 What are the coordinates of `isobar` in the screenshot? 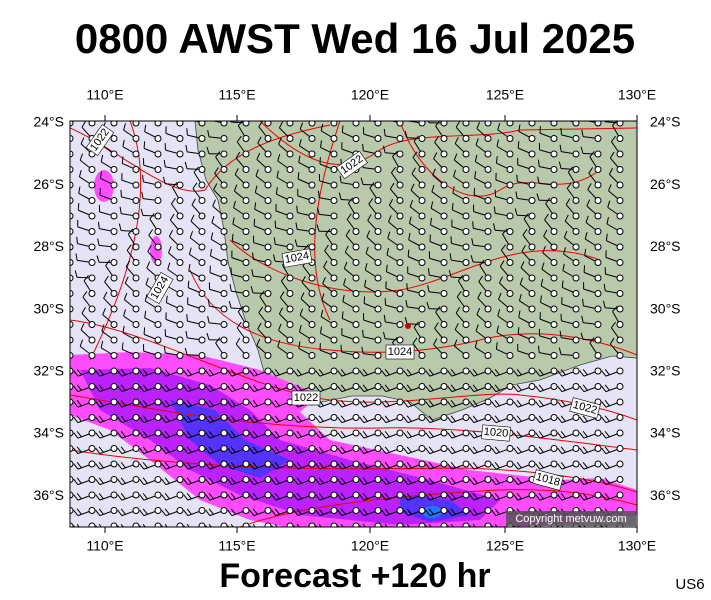 It's located at (327, 221).